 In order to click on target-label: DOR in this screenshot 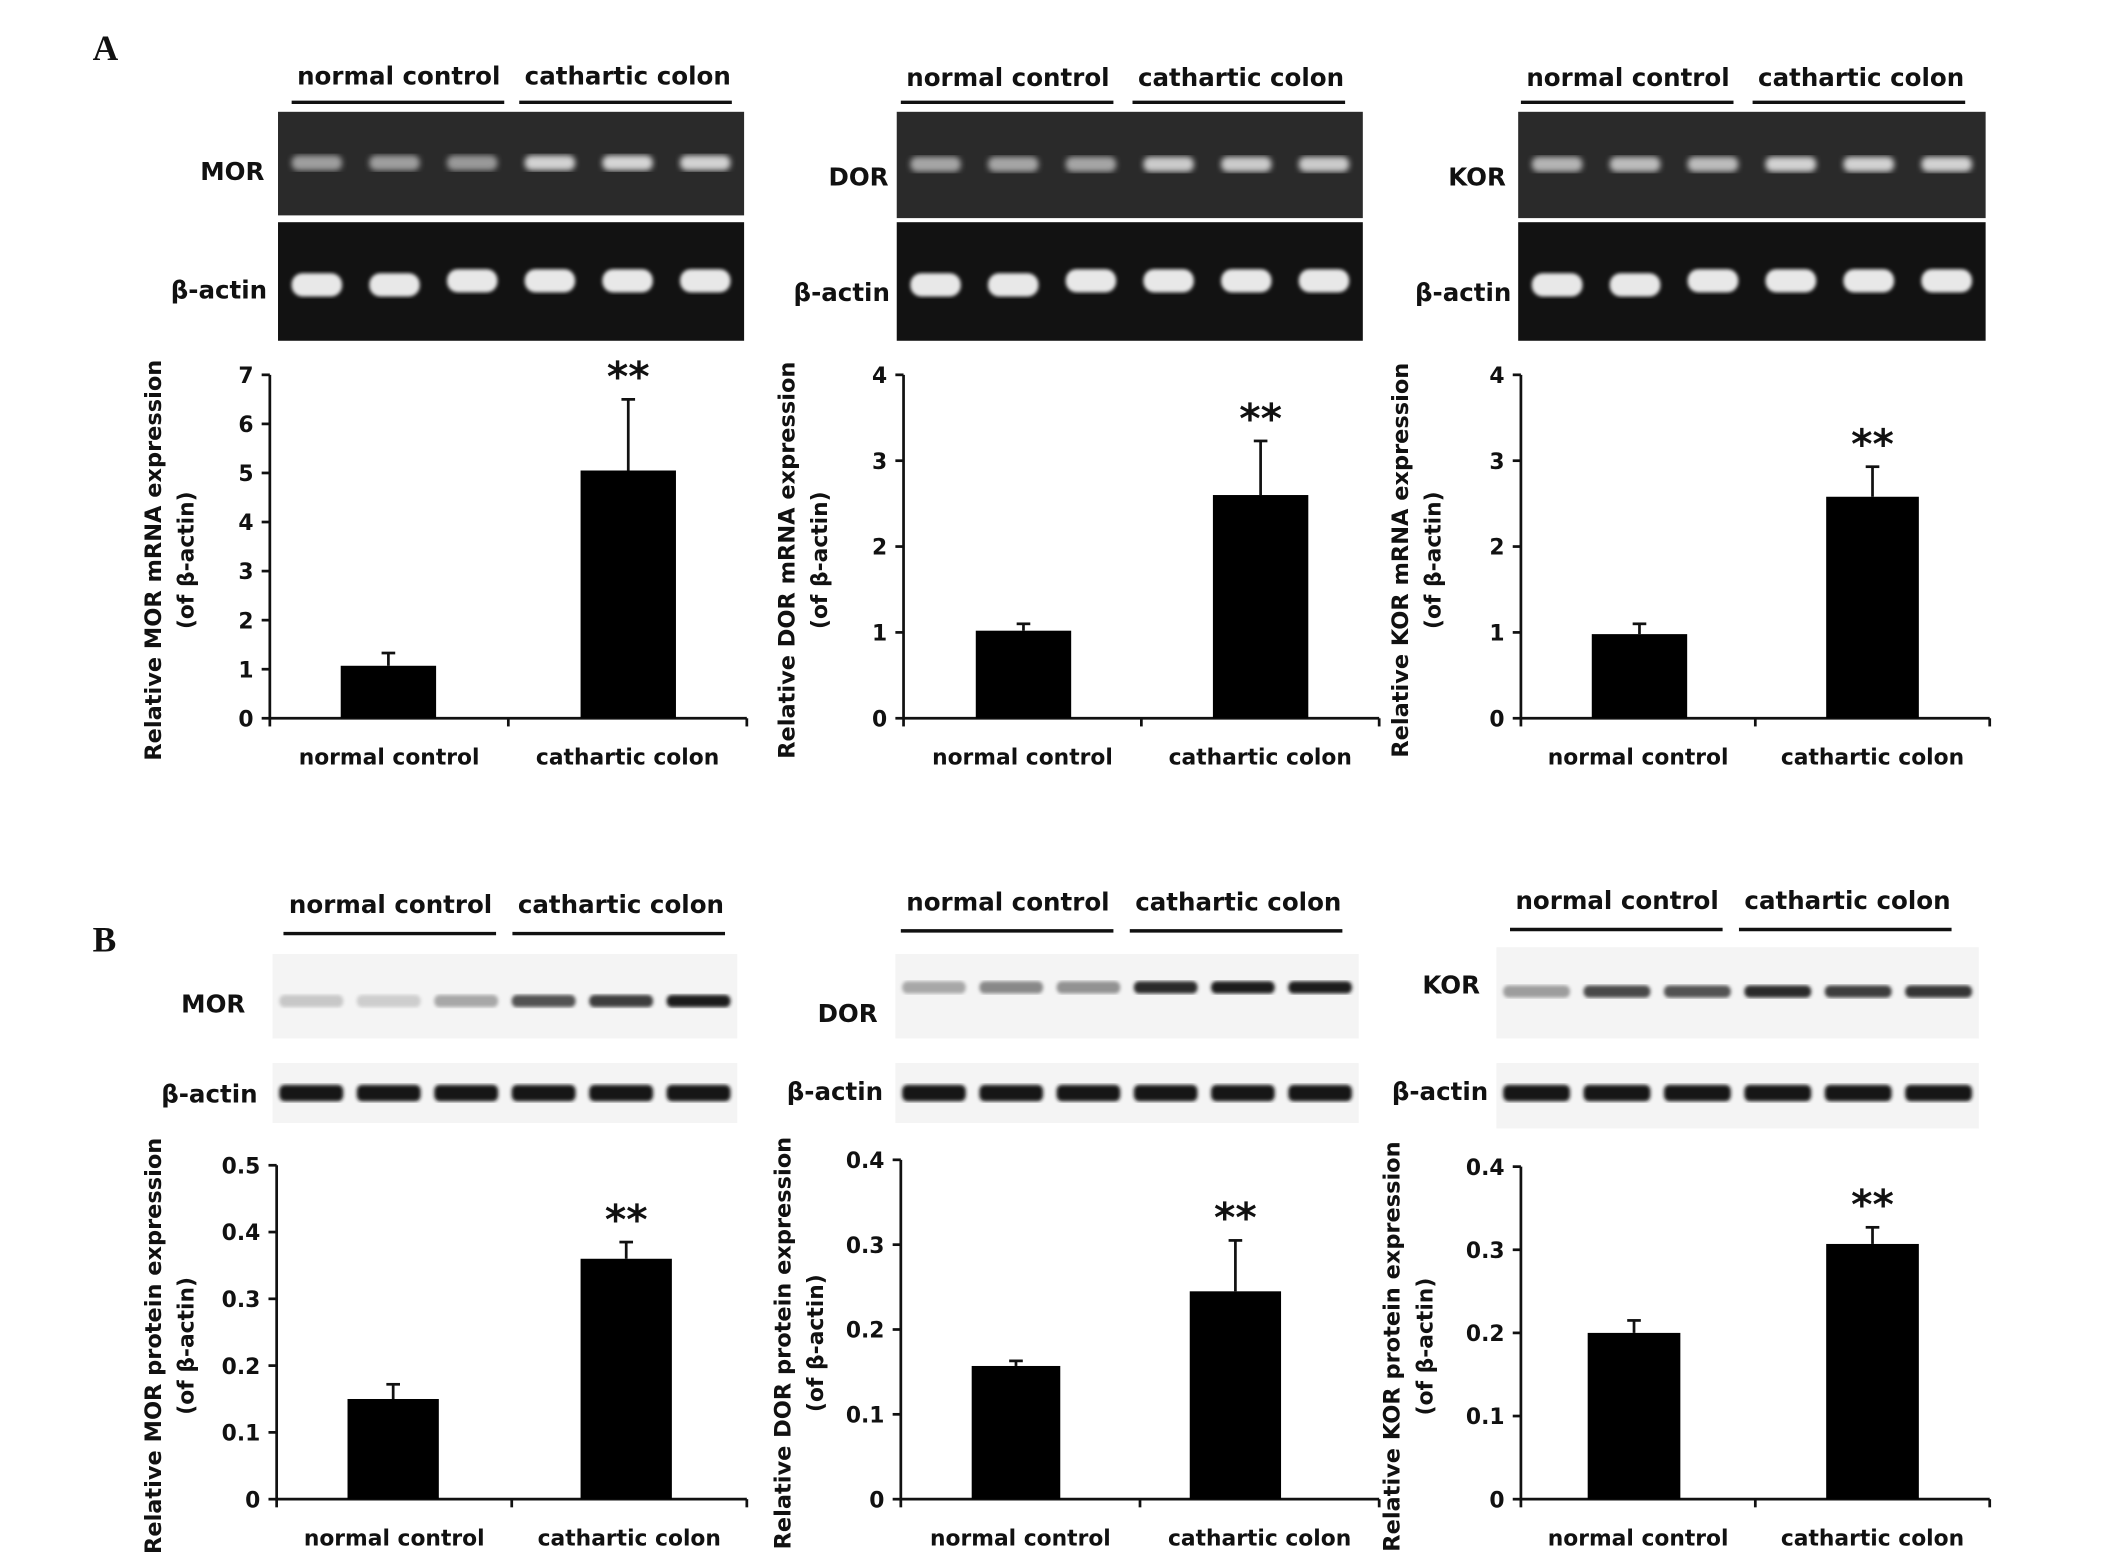, I will do `click(848, 1013)`.